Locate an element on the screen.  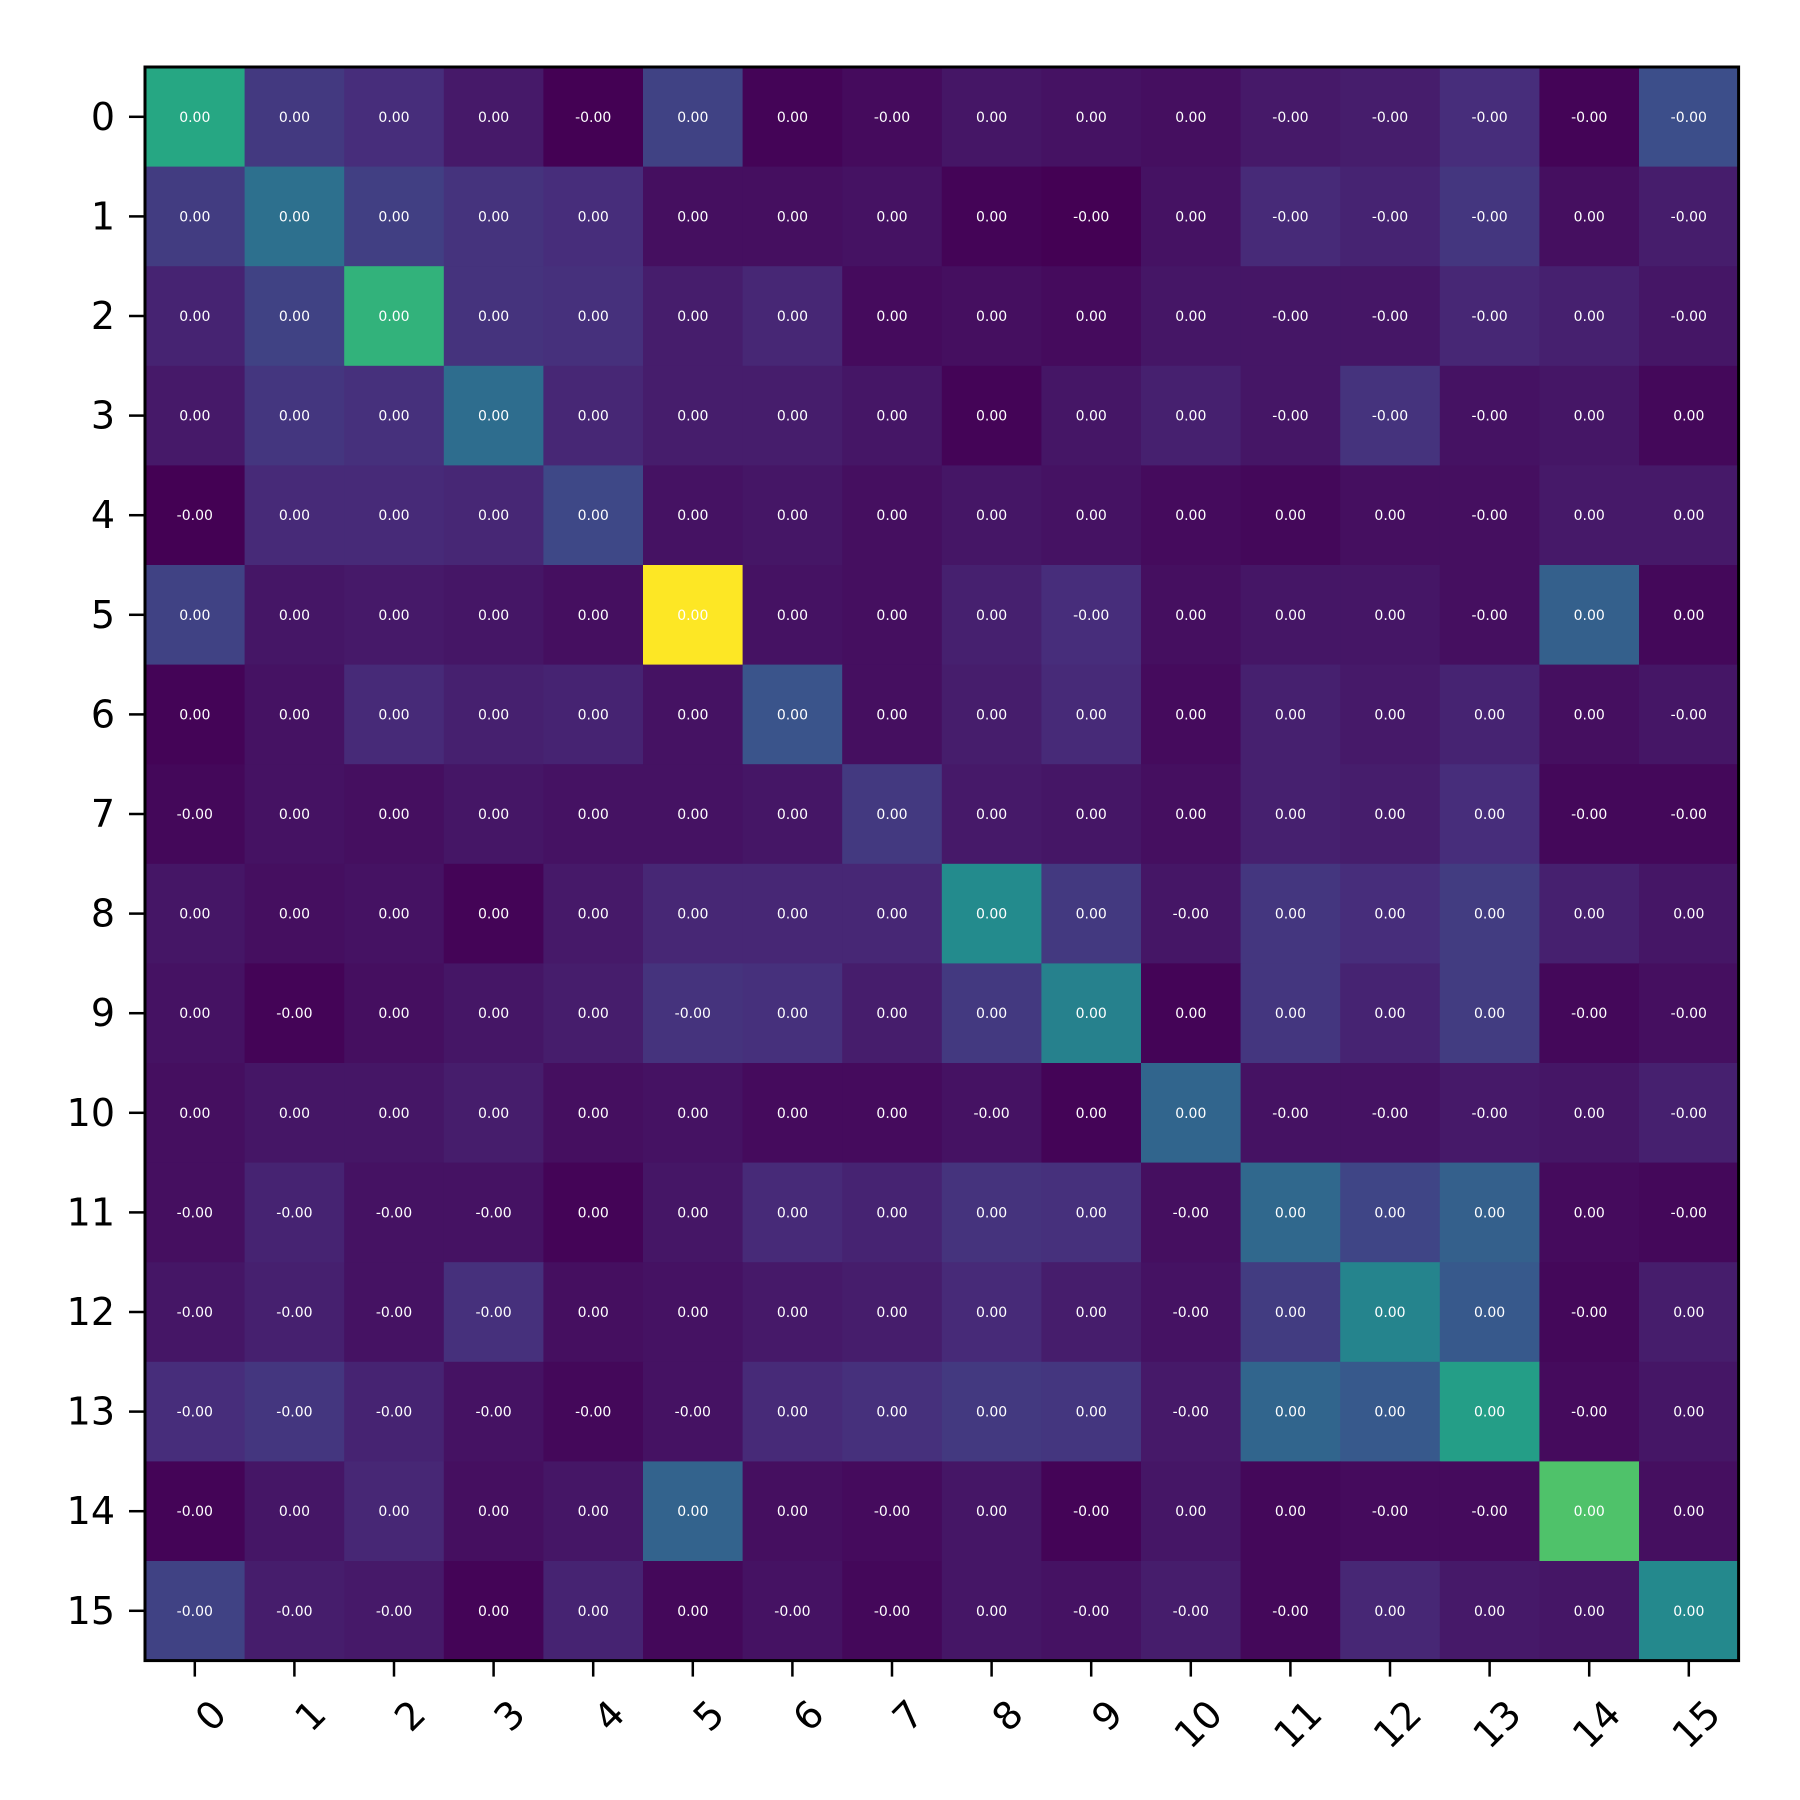
y-tick-label: 4 is located at coordinates (103, 515).